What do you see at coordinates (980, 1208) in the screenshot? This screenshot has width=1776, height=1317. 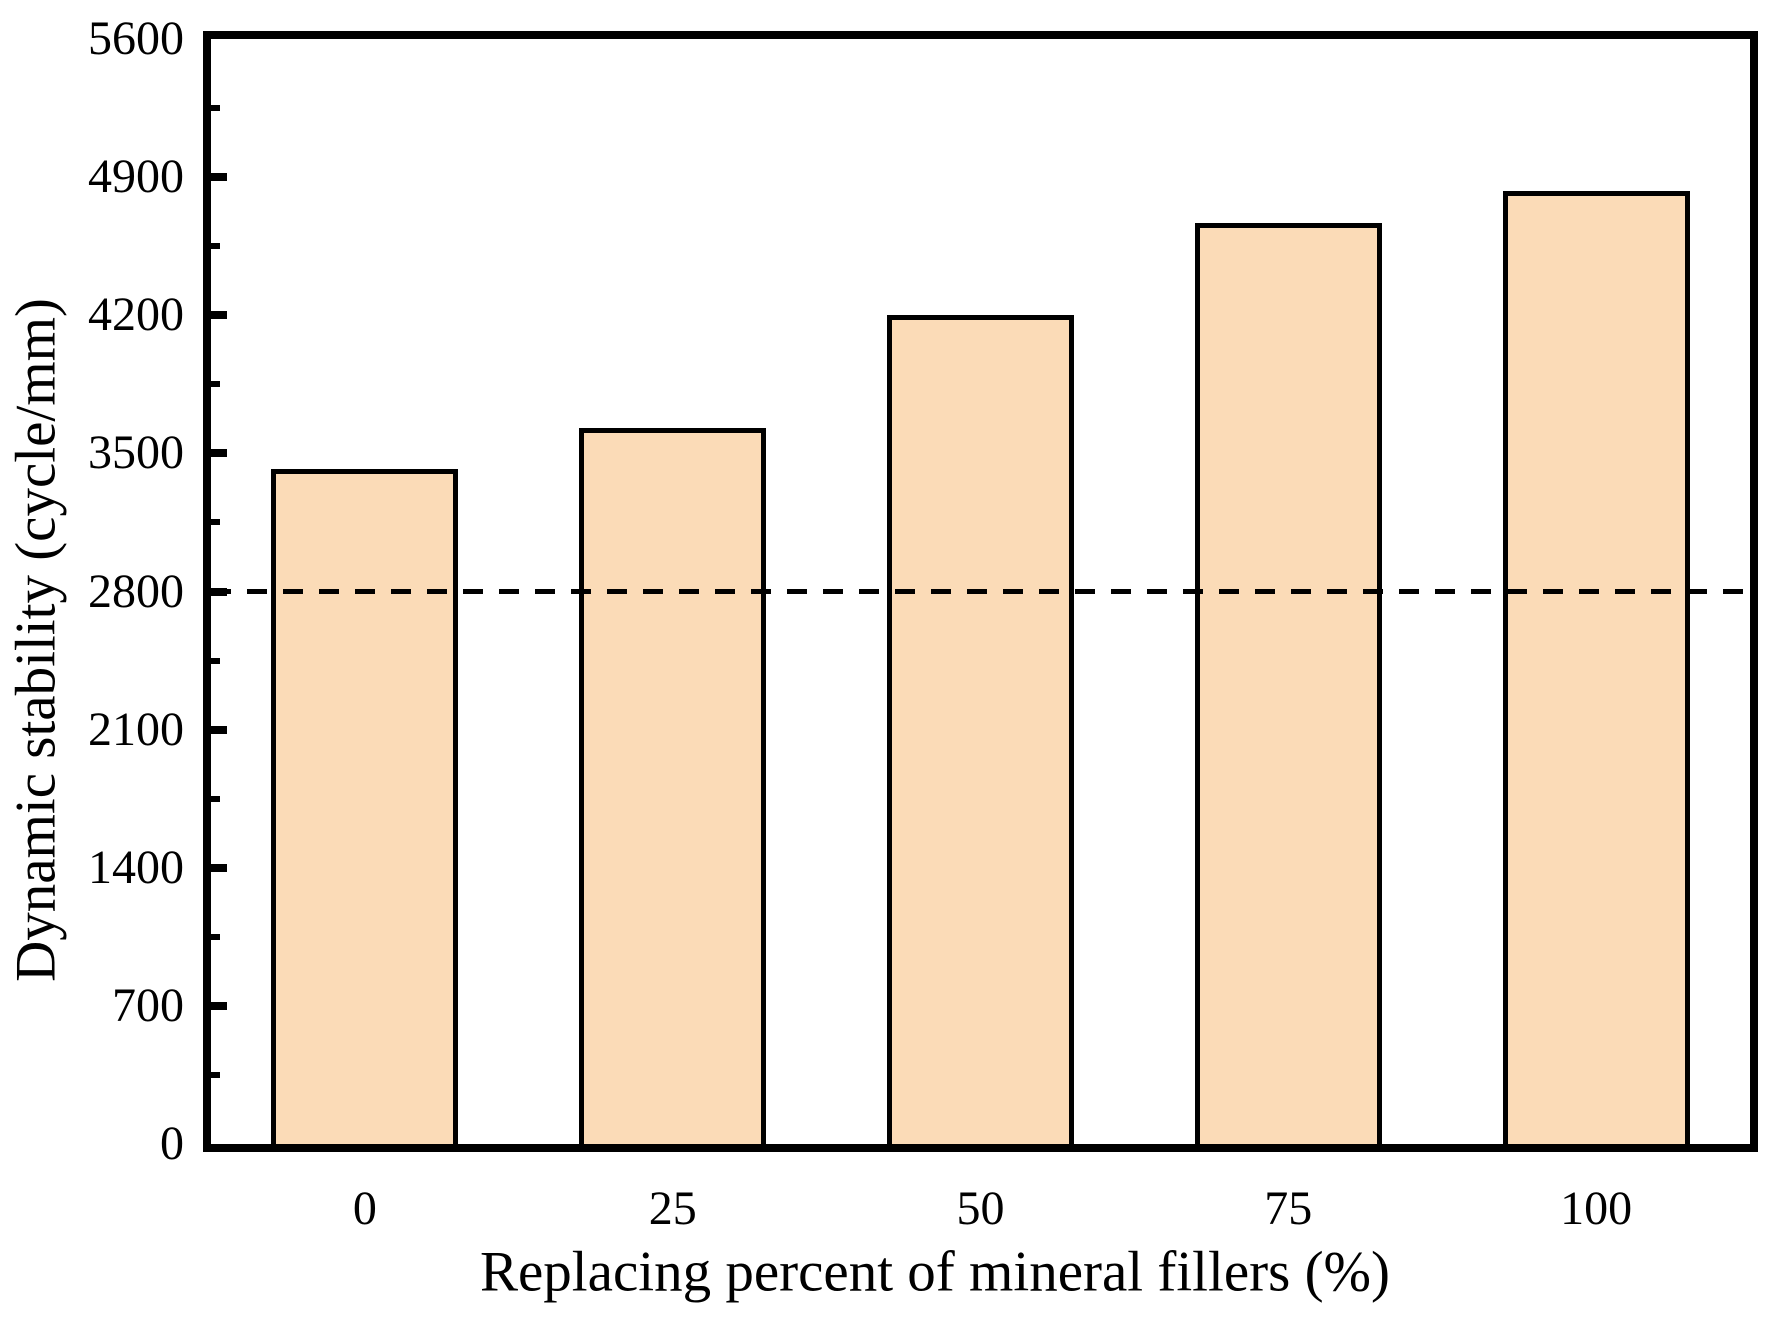 I see `x-tick-label: 50` at bounding box center [980, 1208].